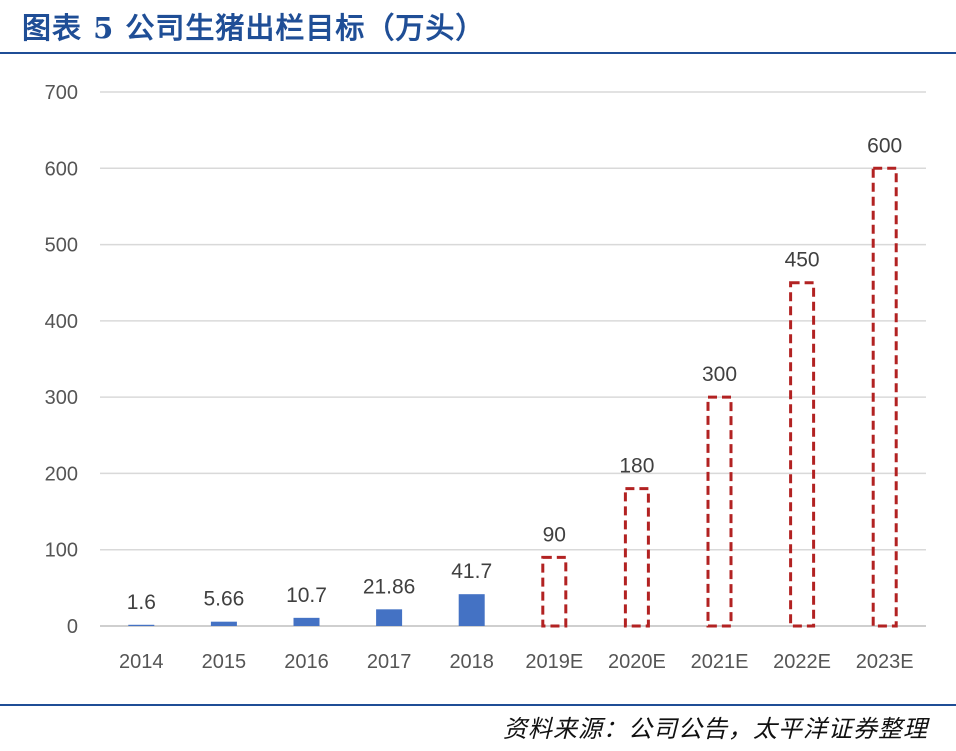 This screenshot has width=956, height=751. Describe the element at coordinates (802, 662) in the screenshot. I see `x-tick-label: 2022E` at that location.